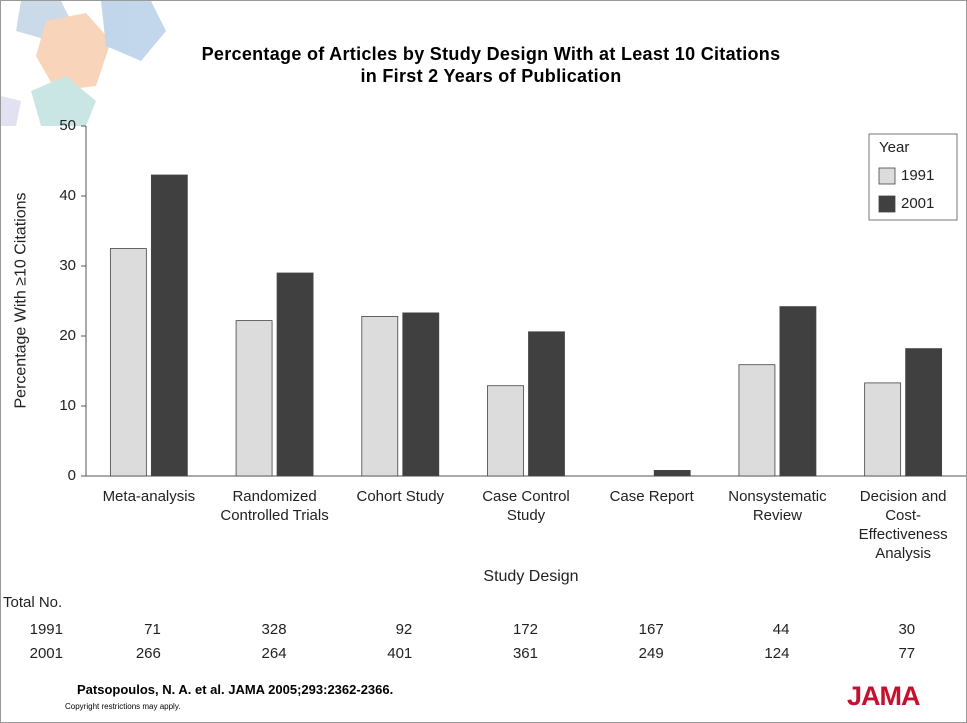  I want to click on y-axis-label: Percentage With ≥10 Citations, so click(21, 300).